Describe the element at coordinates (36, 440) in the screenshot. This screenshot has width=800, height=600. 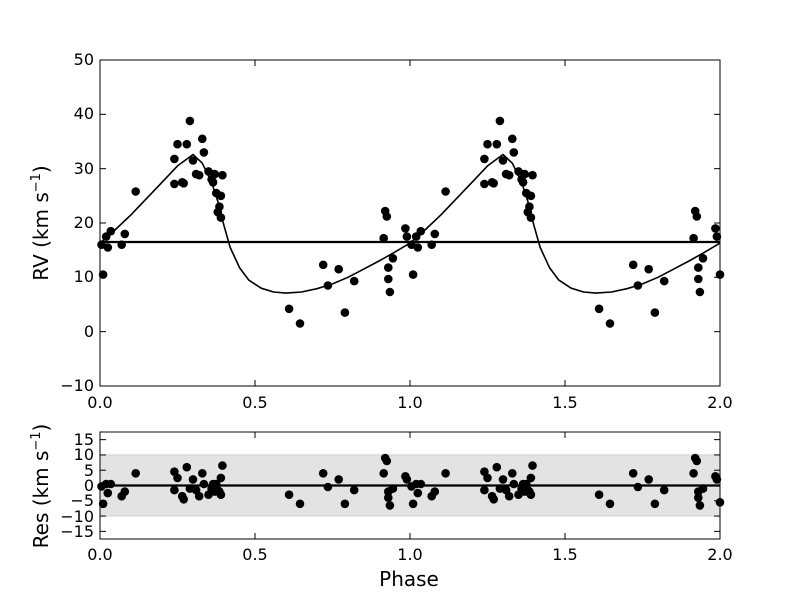
I see `res-y-axis-label-exponent: −1` at that location.